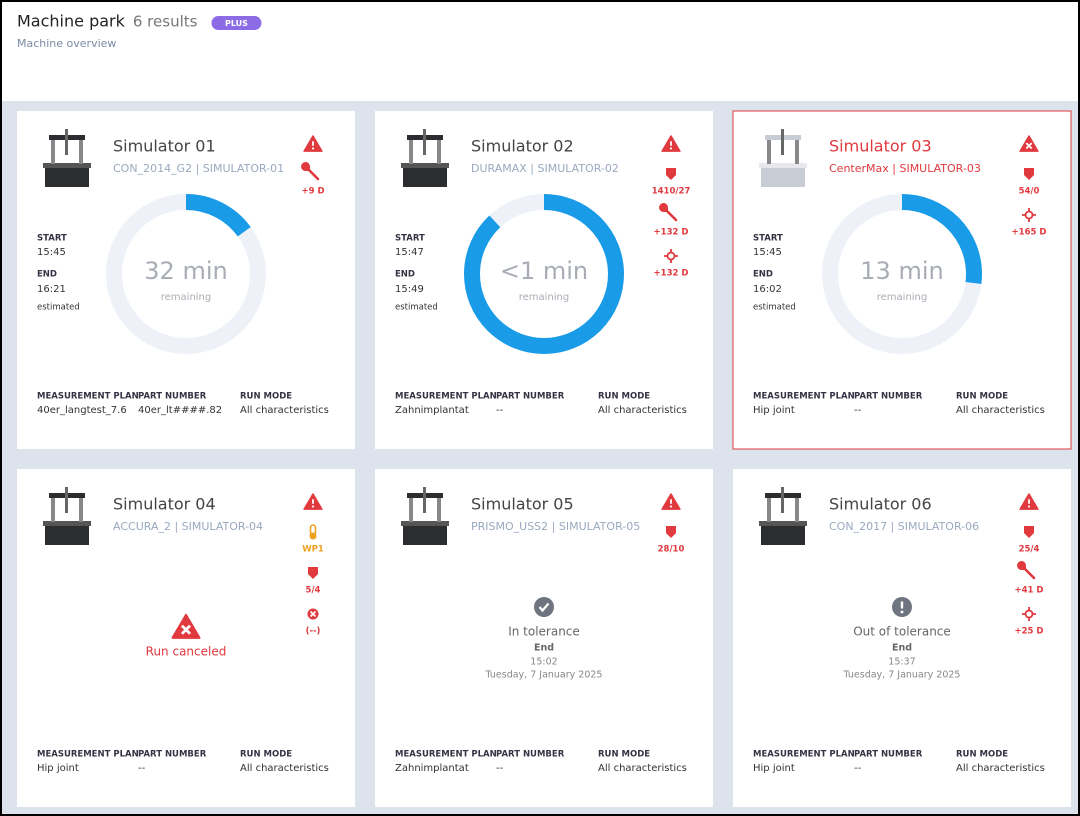 The image size is (1080, 816). Describe the element at coordinates (51, 252) in the screenshot. I see `start-time: 15:45` at that location.